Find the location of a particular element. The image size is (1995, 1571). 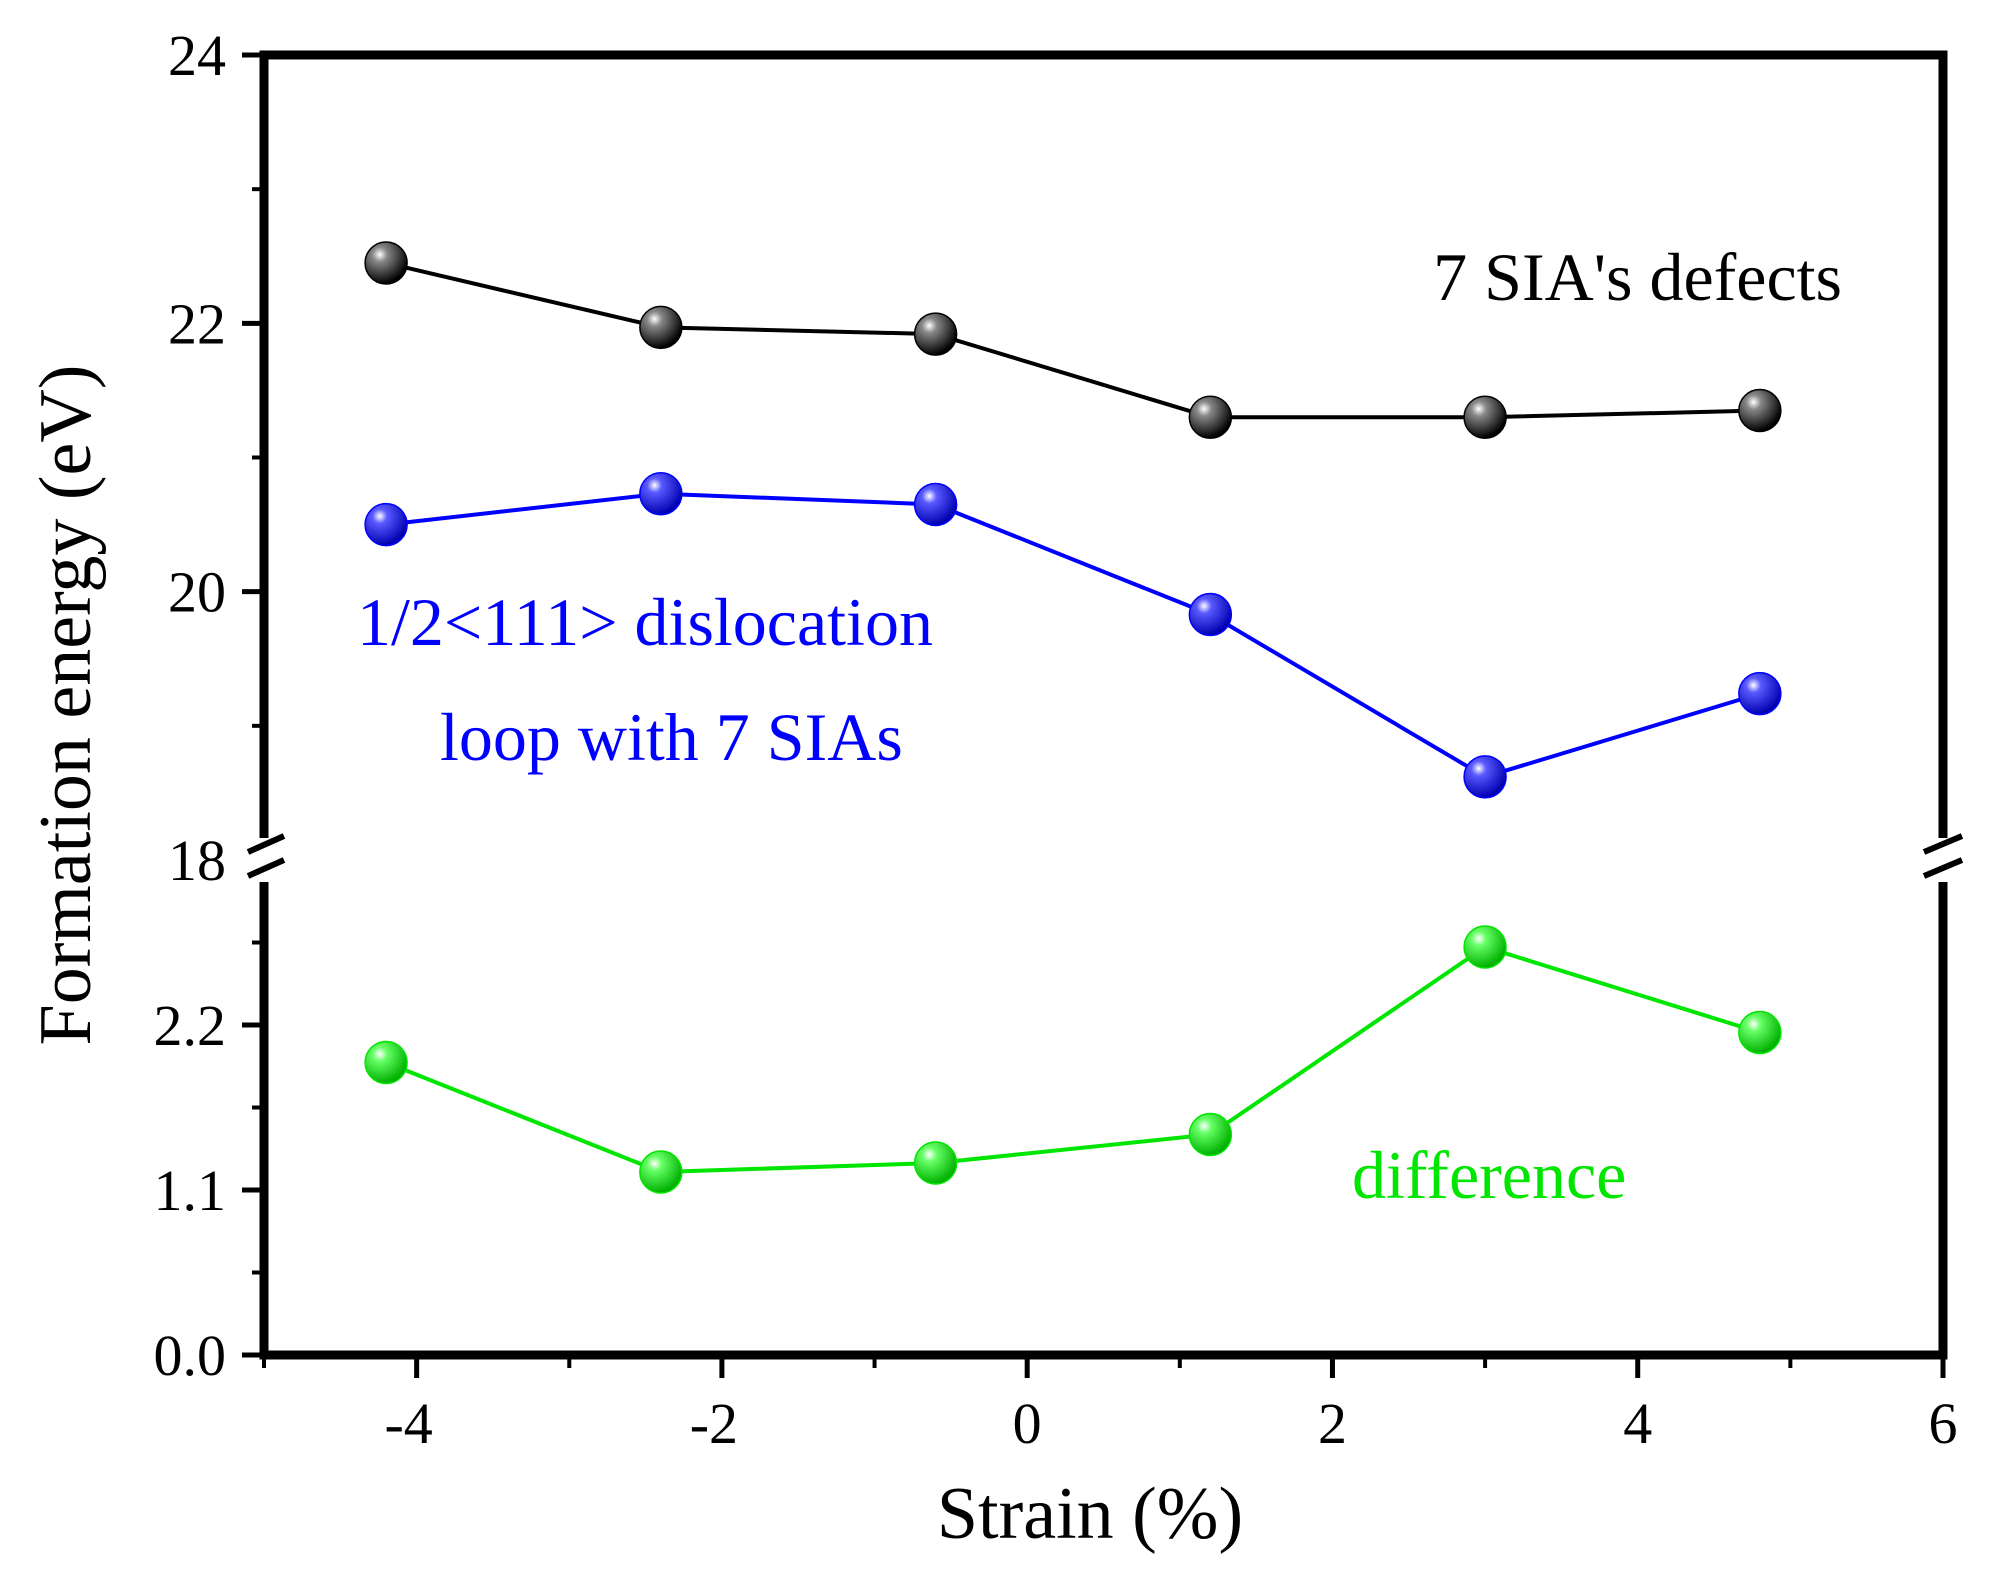

x-tick-label: -2 is located at coordinates (714, 1423).